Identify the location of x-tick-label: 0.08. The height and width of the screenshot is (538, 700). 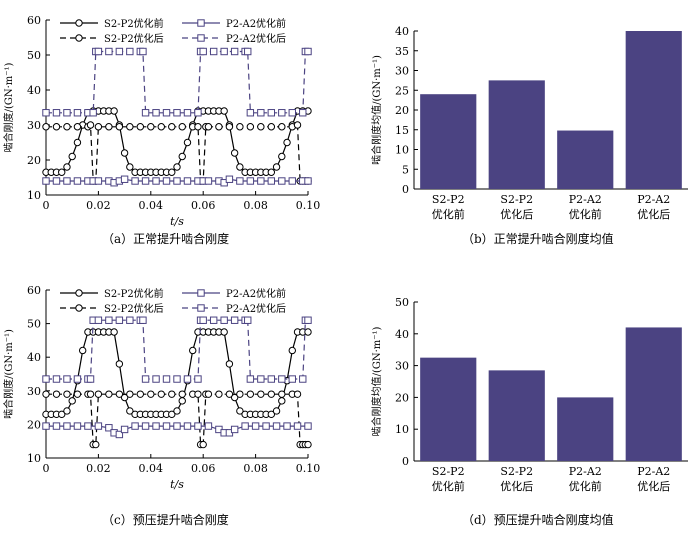
(255, 205).